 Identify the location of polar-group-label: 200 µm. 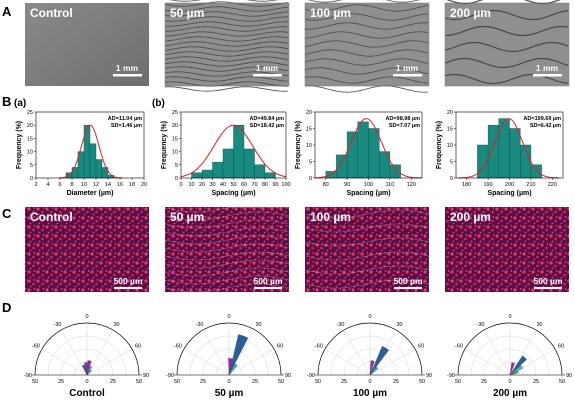
(510, 393).